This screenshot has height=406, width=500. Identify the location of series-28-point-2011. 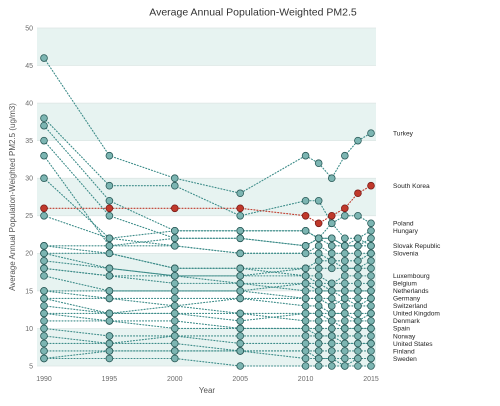
(318, 343).